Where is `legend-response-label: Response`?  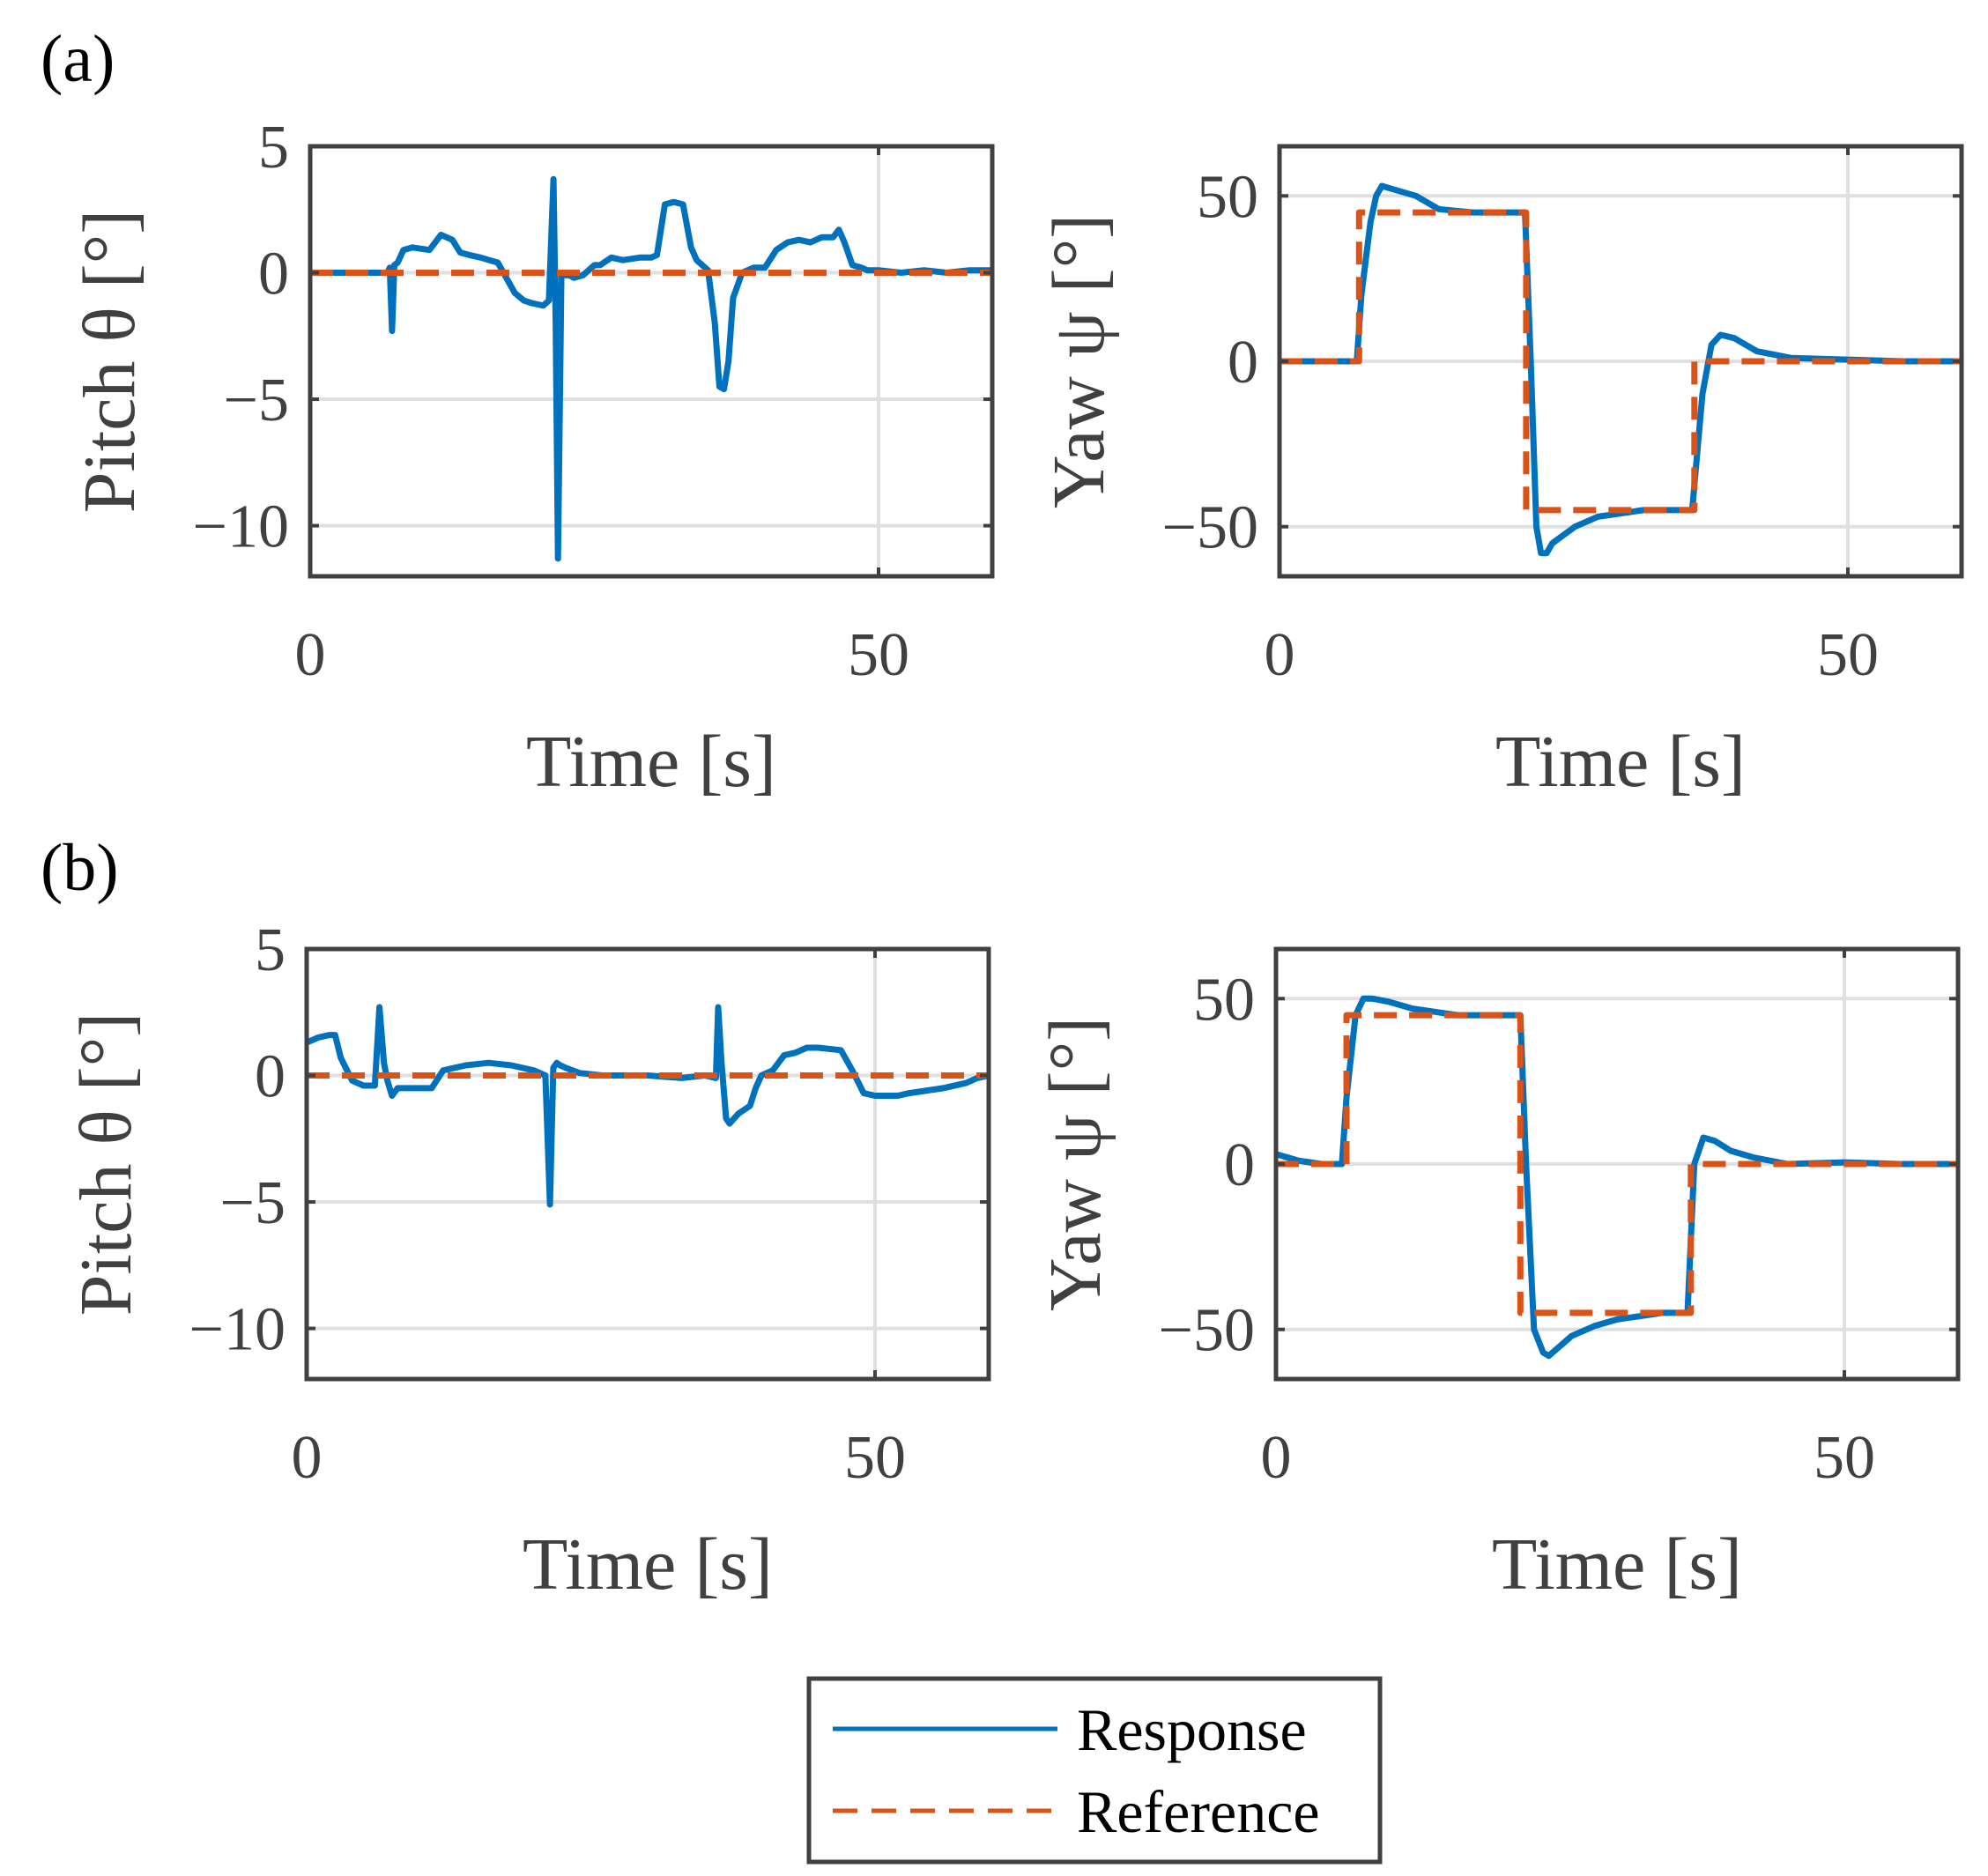 legend-response-label: Response is located at coordinates (1192, 1729).